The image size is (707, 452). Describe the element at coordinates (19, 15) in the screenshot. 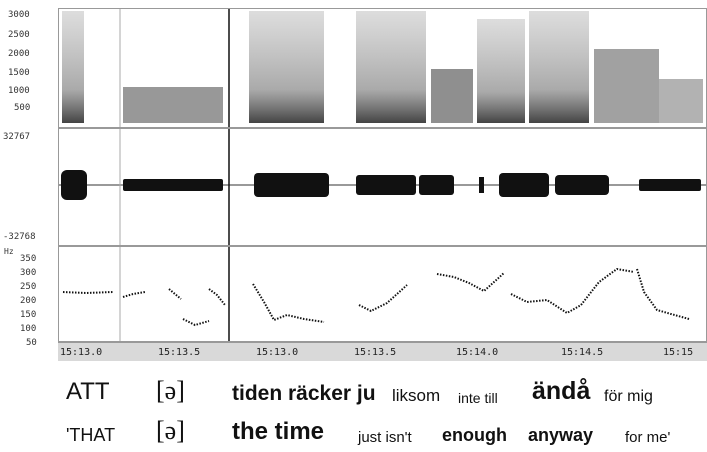

I see `spec-tick-3000: 3000` at that location.